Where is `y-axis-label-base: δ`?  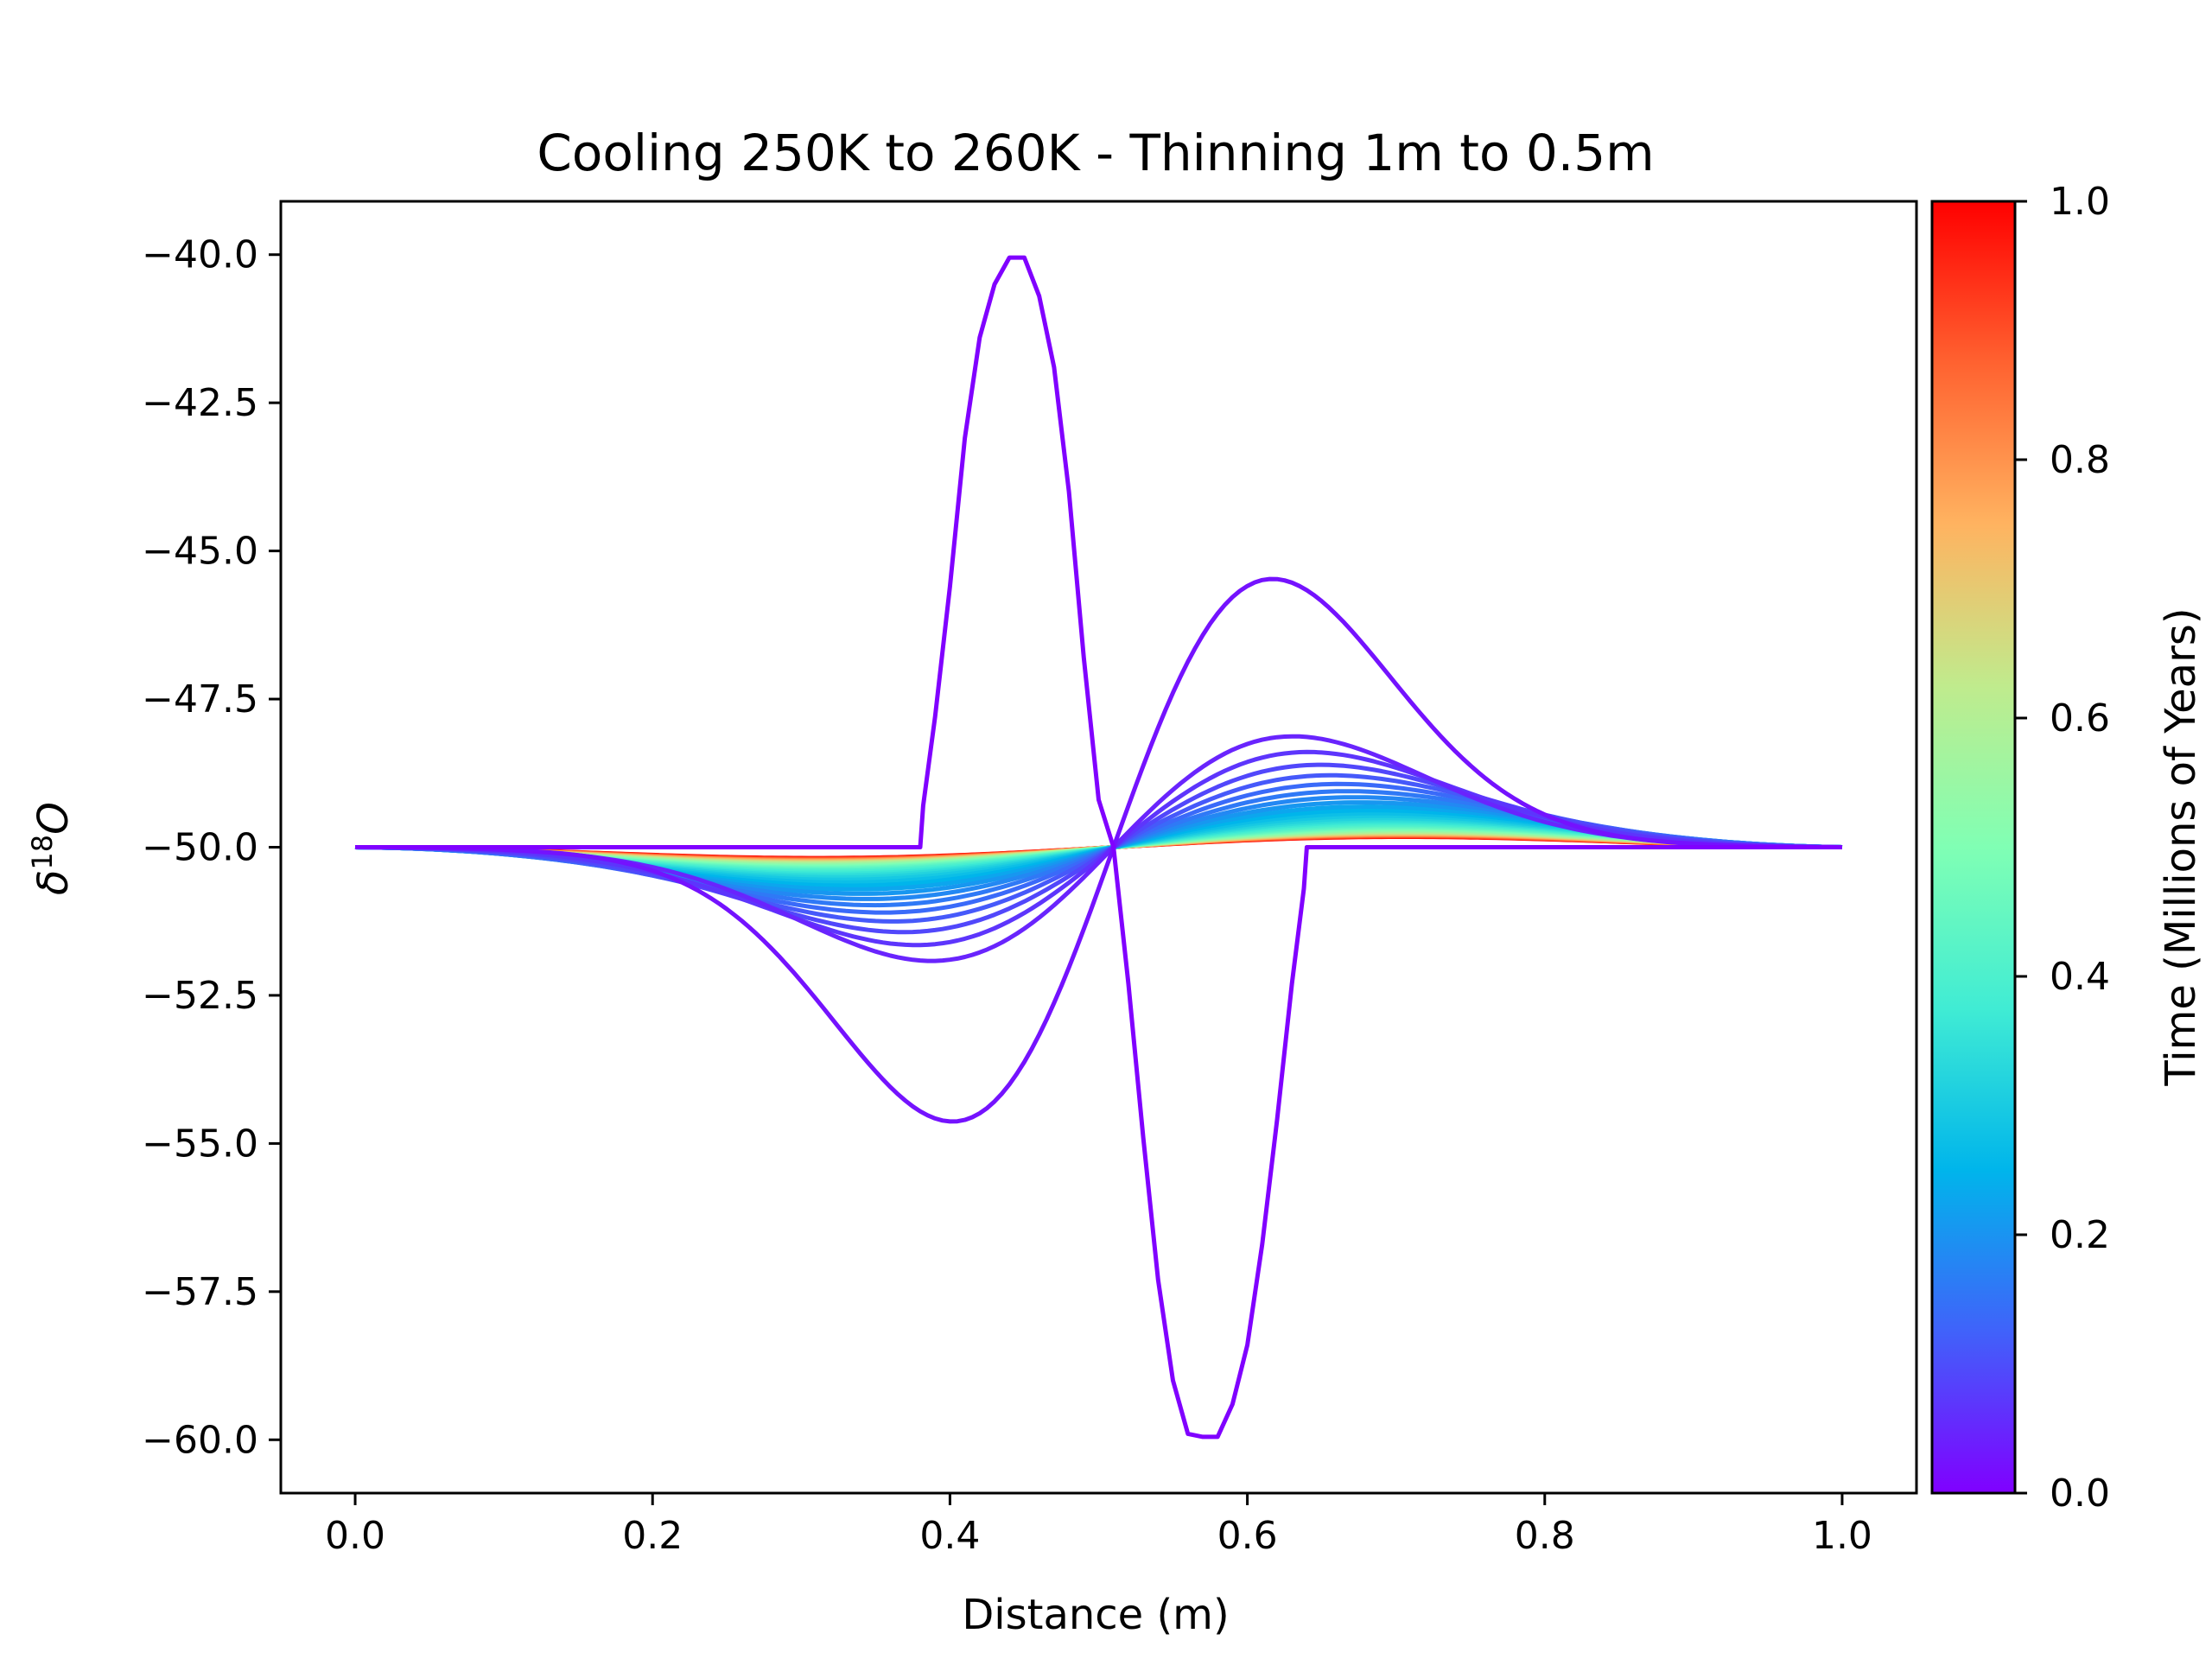
y-axis-label-base: δ is located at coordinates (53, 882).